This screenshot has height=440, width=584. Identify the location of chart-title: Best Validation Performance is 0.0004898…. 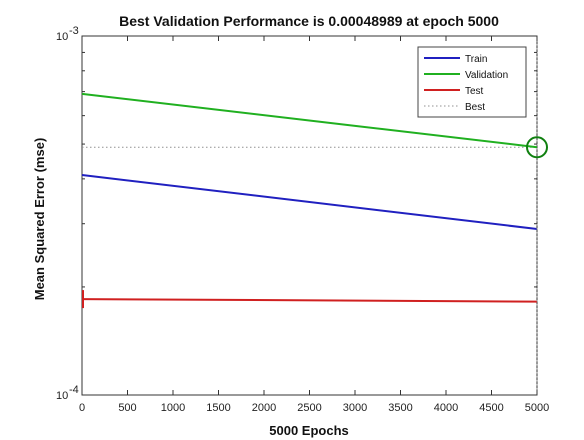
(309, 21).